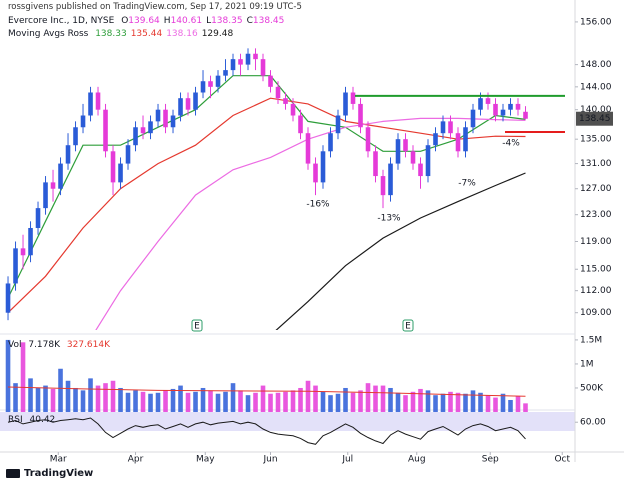 The width and height of the screenshot is (624, 485). What do you see at coordinates (593, 423) in the screenshot?
I see `y-tick-label: 60.00` at bounding box center [593, 423].